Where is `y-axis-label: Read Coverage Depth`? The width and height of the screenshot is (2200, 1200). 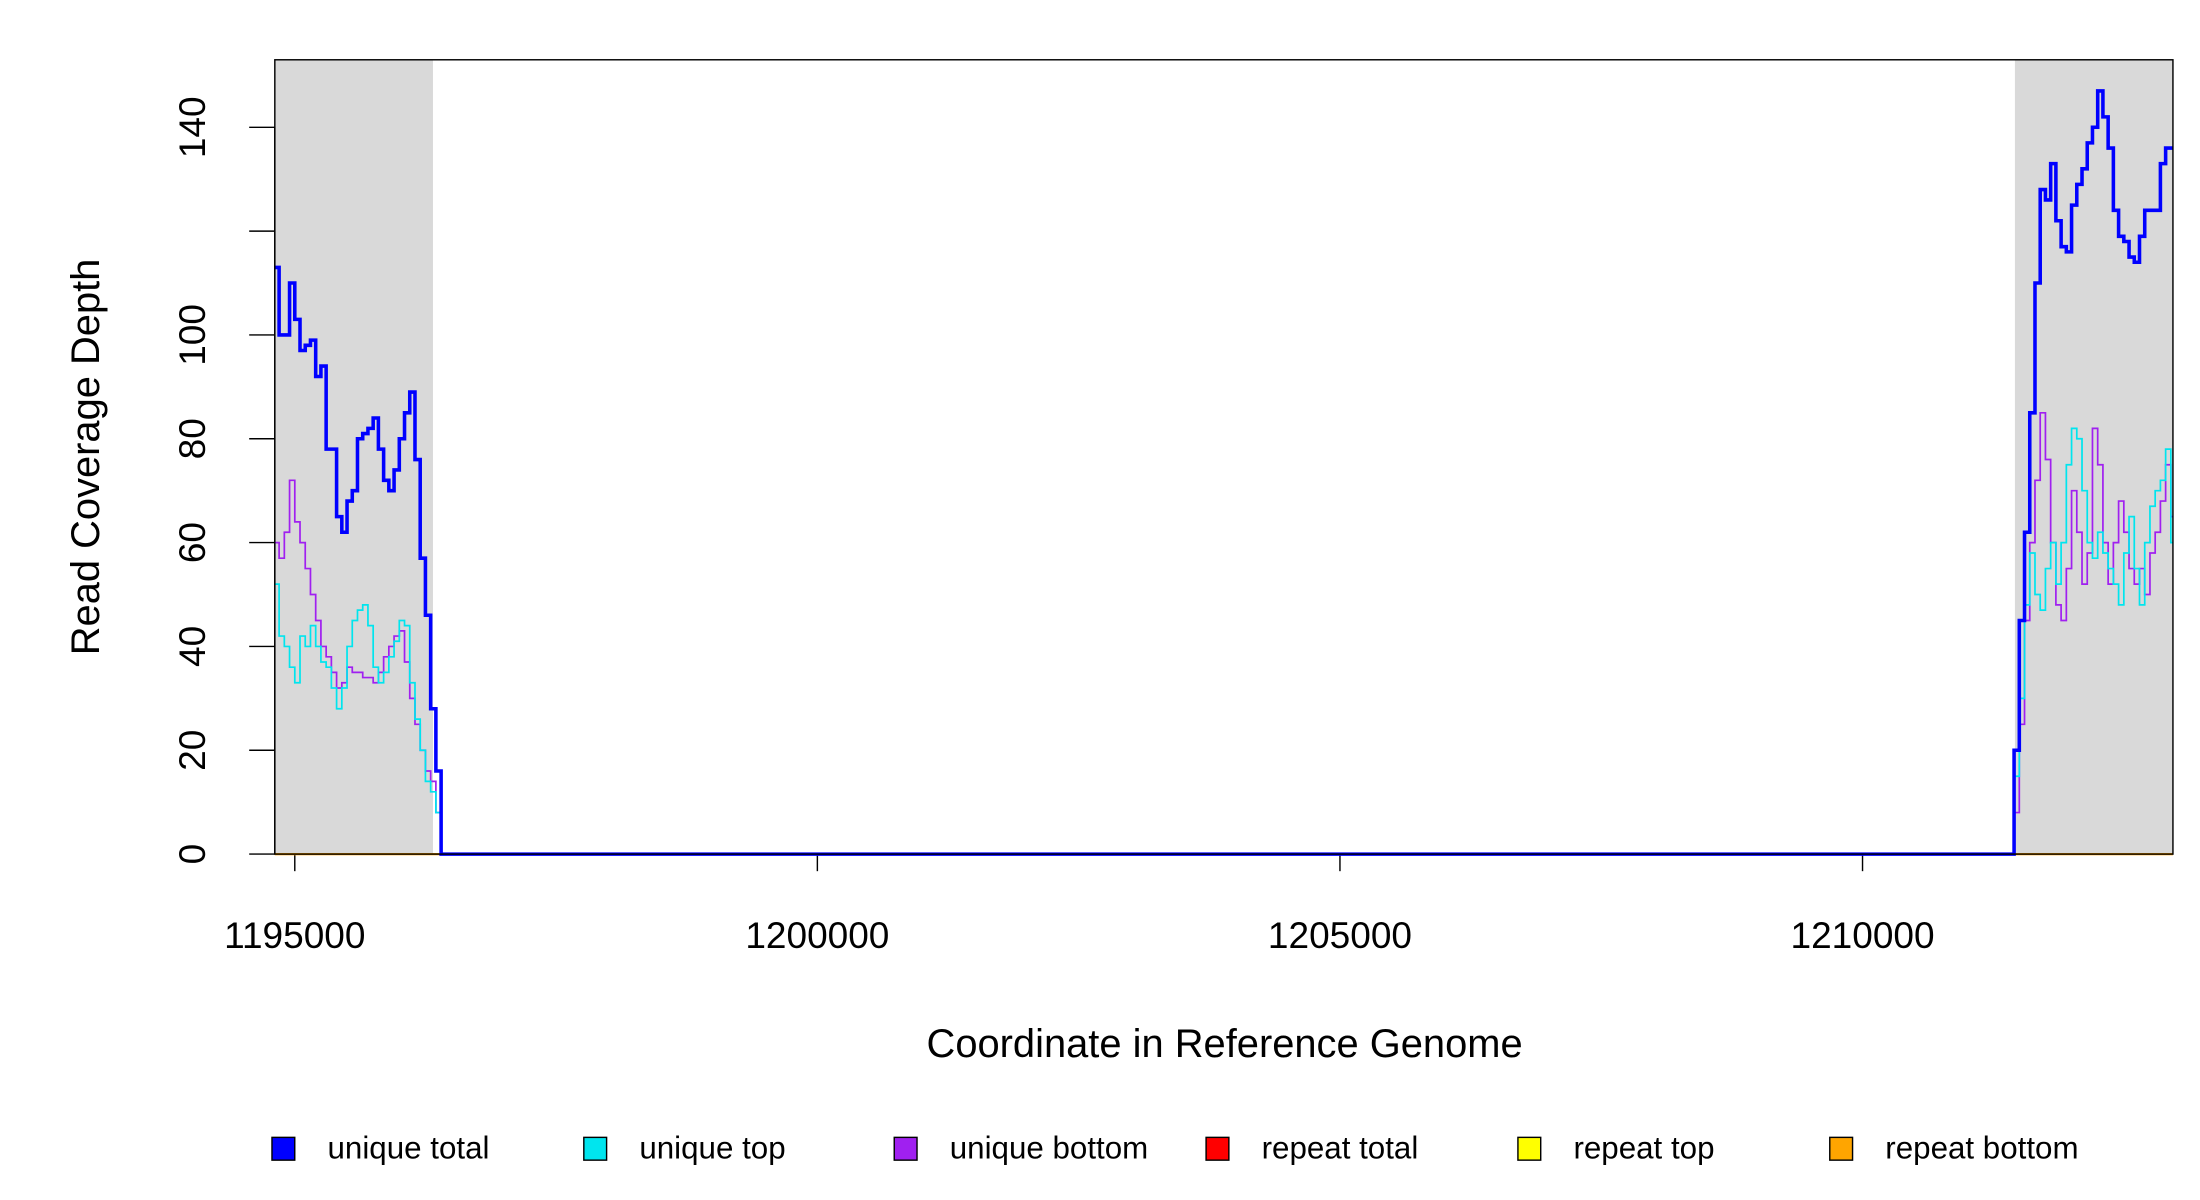
y-axis-label: Read Coverage Depth is located at coordinates (86, 457).